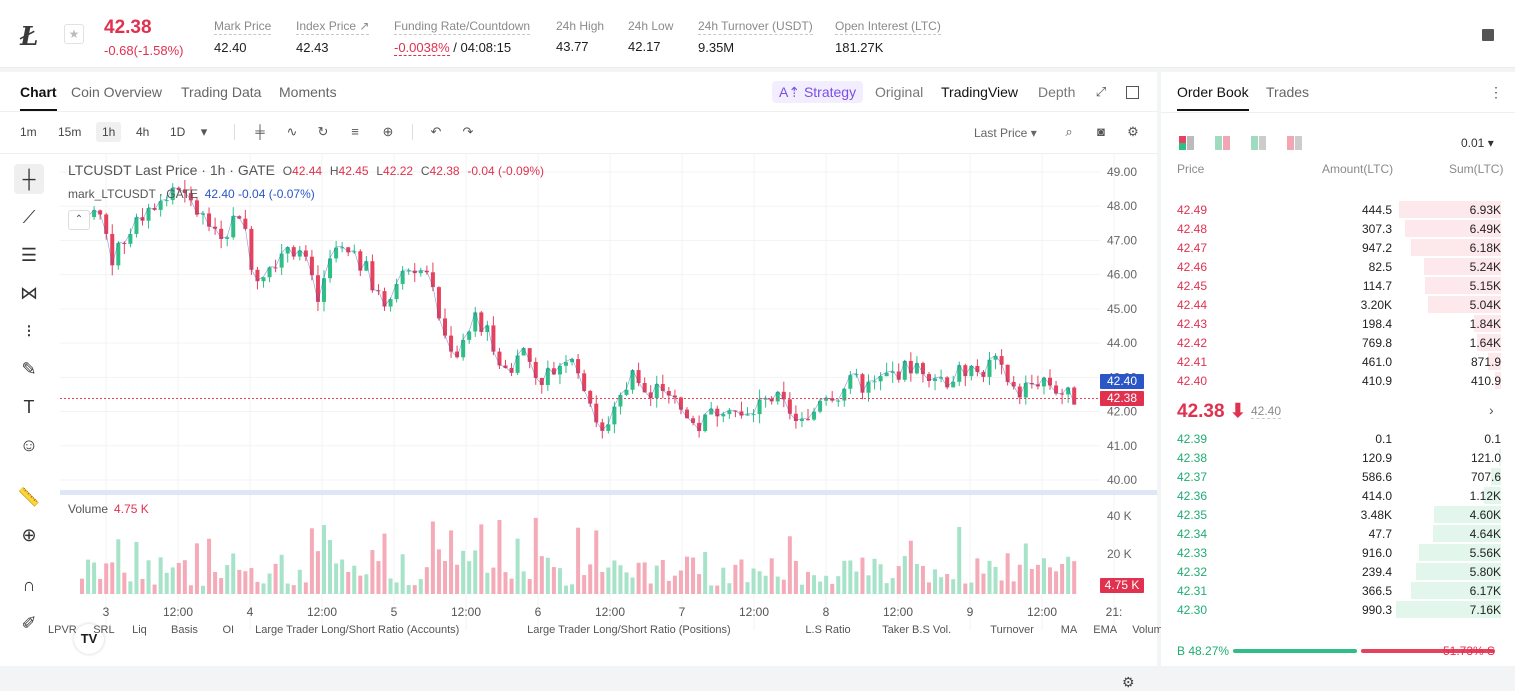 This screenshot has height=691, width=1515. What do you see at coordinates (899, 92) in the screenshot?
I see `view-original: Original` at bounding box center [899, 92].